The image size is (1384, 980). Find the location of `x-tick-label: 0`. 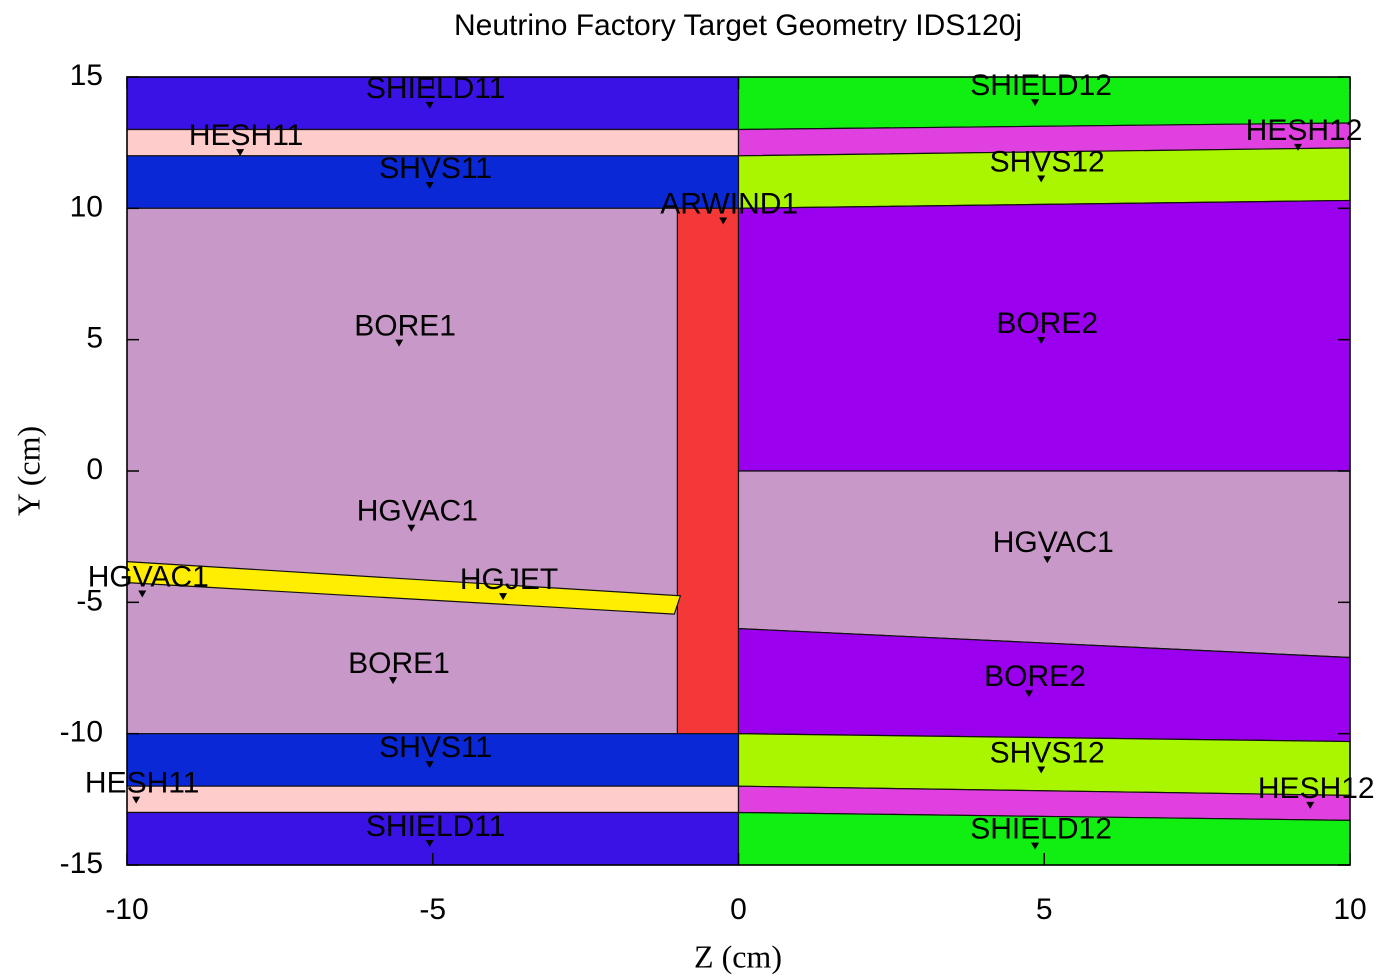

x-tick-label: 0 is located at coordinates (738, 909).